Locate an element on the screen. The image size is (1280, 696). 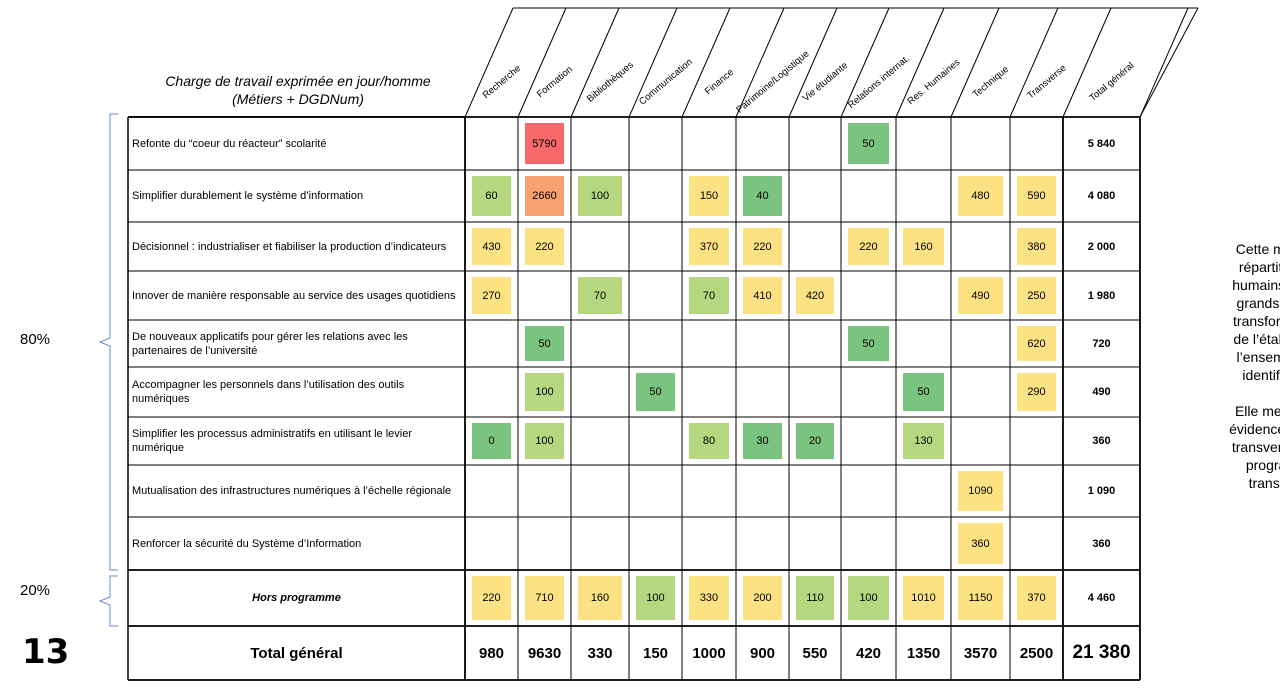
matrix-cell: 150 is located at coordinates (709, 196).